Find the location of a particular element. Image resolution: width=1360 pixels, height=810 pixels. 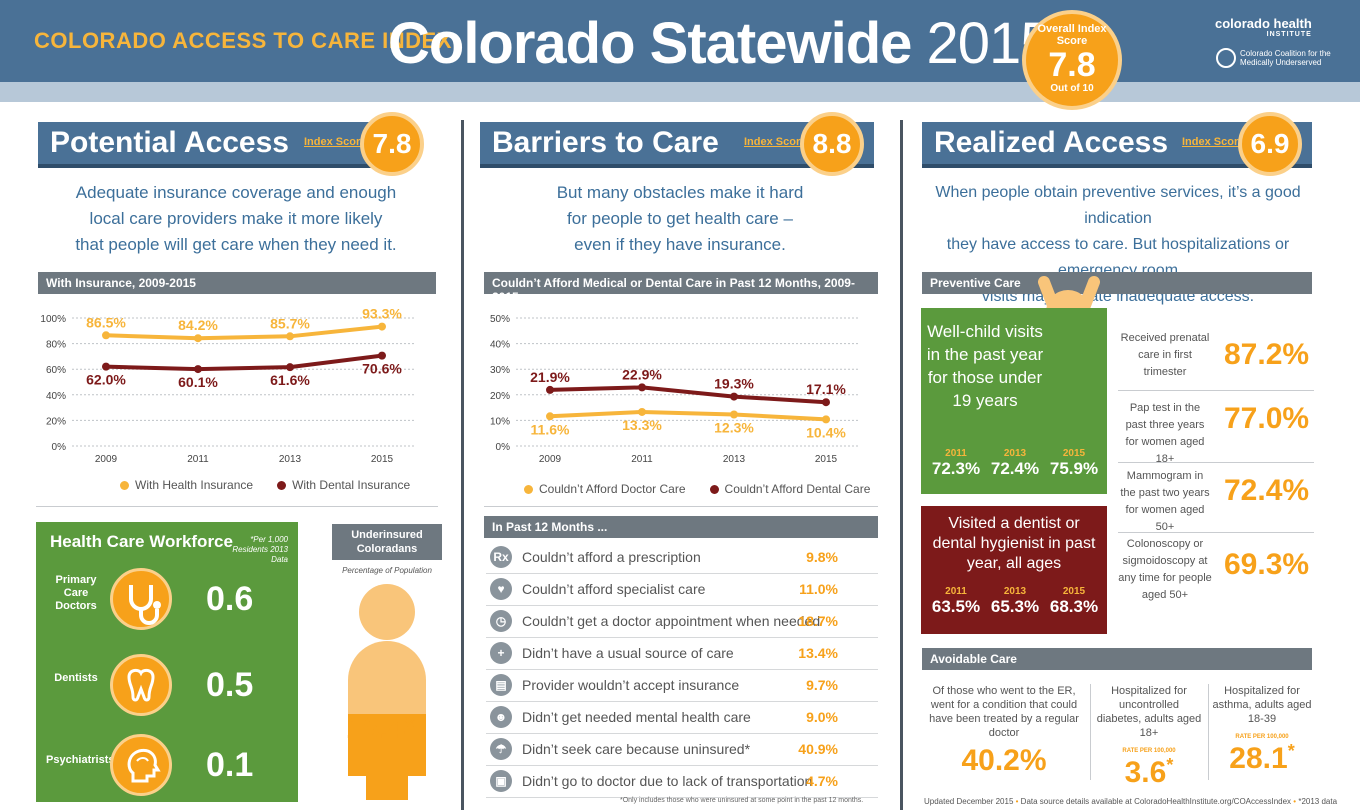

barrier-text: Provider wouldn’t accept insurance is located at coordinates (631, 685).